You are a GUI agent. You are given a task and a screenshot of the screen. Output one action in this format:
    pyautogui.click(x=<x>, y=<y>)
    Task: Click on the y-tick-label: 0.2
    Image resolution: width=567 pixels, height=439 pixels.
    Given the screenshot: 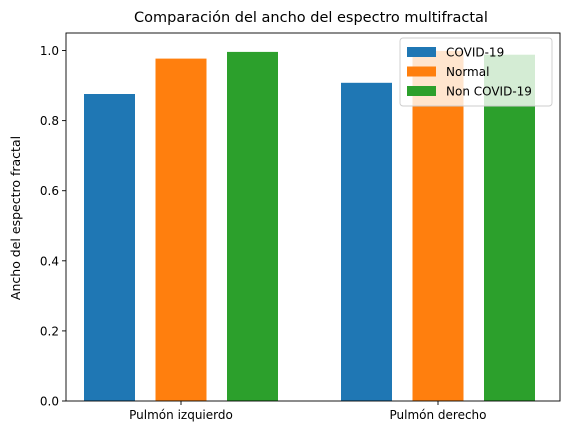 What is the action you would take?
    pyautogui.click(x=49, y=331)
    